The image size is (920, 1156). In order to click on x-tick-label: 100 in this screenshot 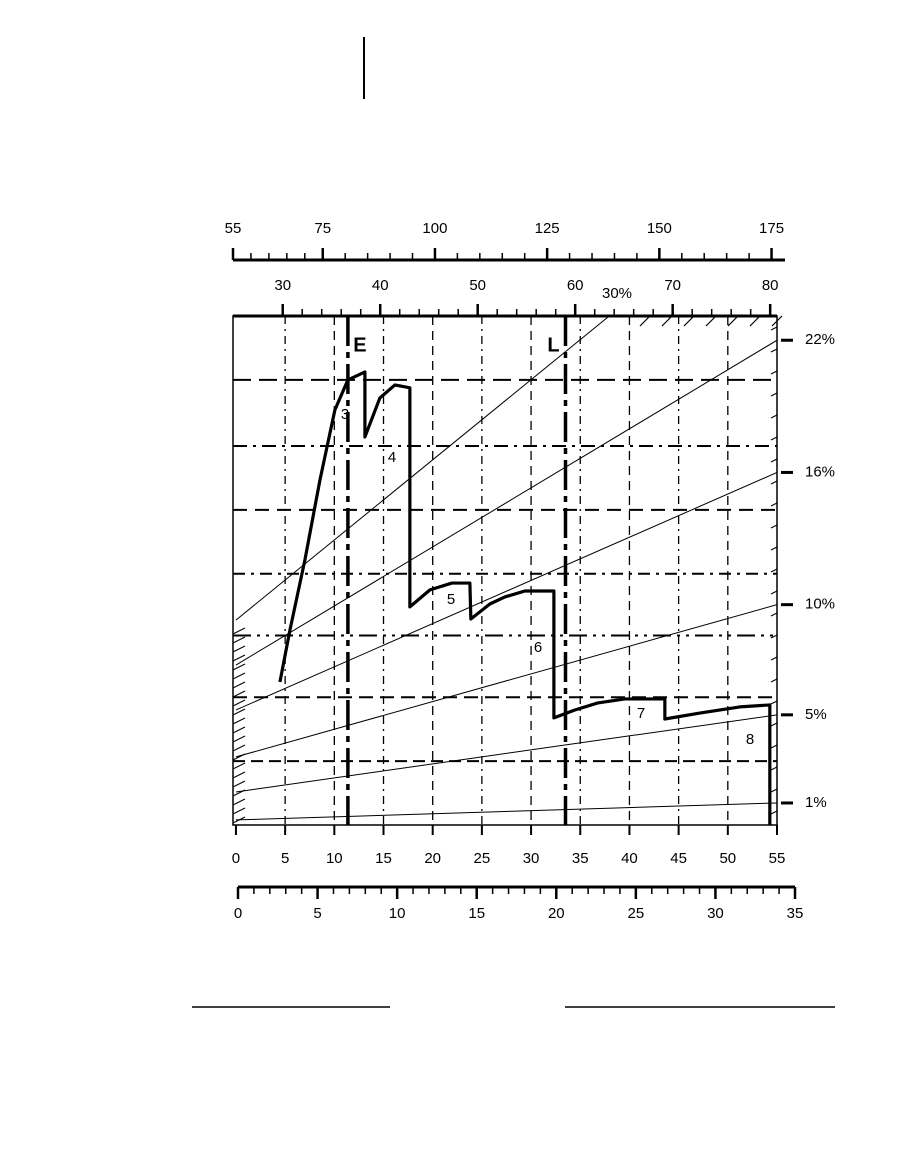, I will do `click(434, 228)`.